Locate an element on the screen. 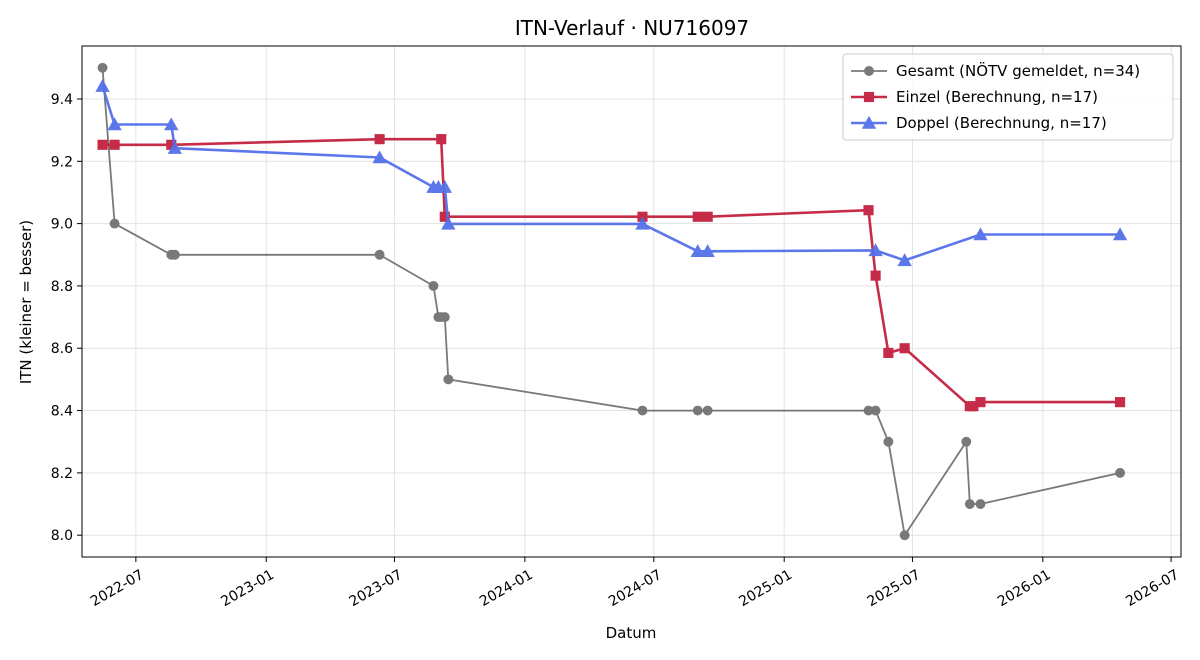 The height and width of the screenshot is (660, 1200). y-axis-label: ITN (kleiner = besser) is located at coordinates (26, 302).